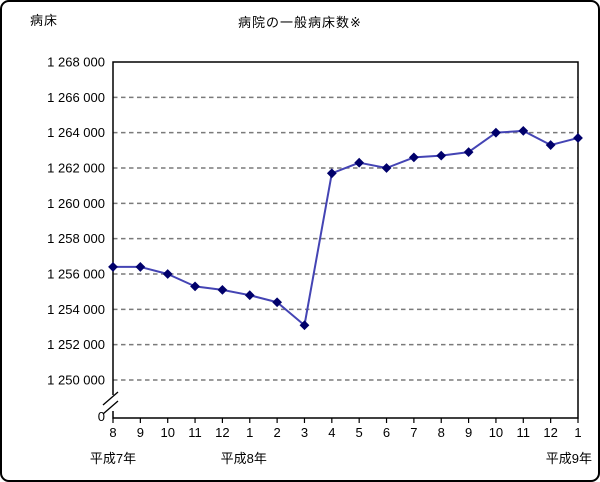 This screenshot has height=482, width=600. What do you see at coordinates (76, 380) in the screenshot?
I see `y-tick-label: 1 250 000` at bounding box center [76, 380].